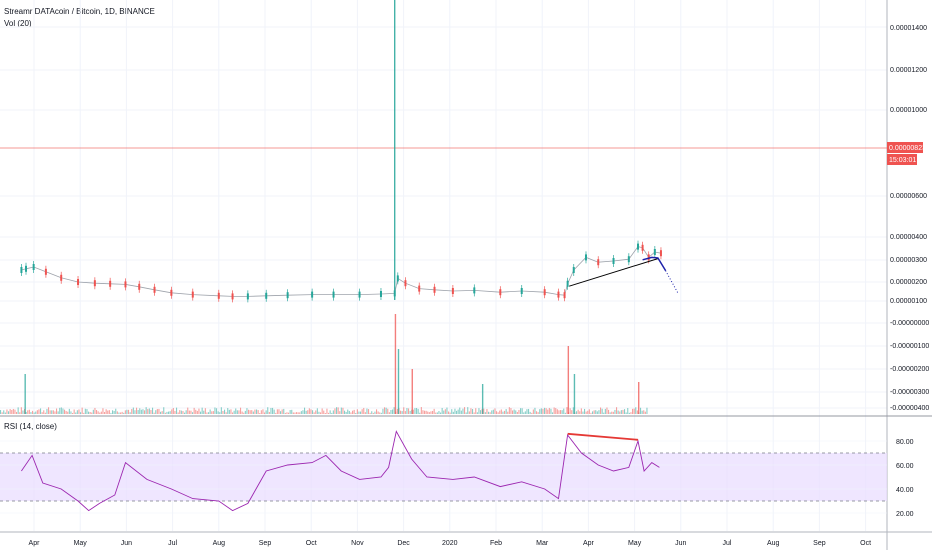 The width and height of the screenshot is (932, 550). Describe the element at coordinates (908, 237) in the screenshot. I see `price-tick-label: 0.00000400` at that location.